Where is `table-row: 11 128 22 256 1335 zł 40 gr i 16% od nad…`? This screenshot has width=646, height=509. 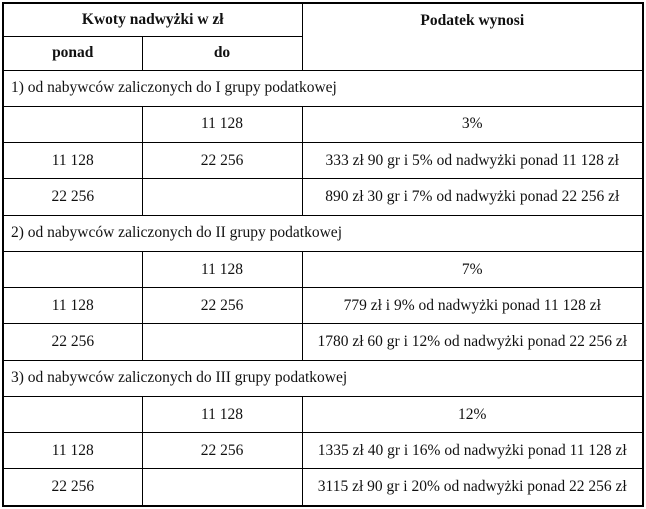 table-row: 11 128 22 256 1335 zł 40 gr i 16% od nad… is located at coordinates (323, 451).